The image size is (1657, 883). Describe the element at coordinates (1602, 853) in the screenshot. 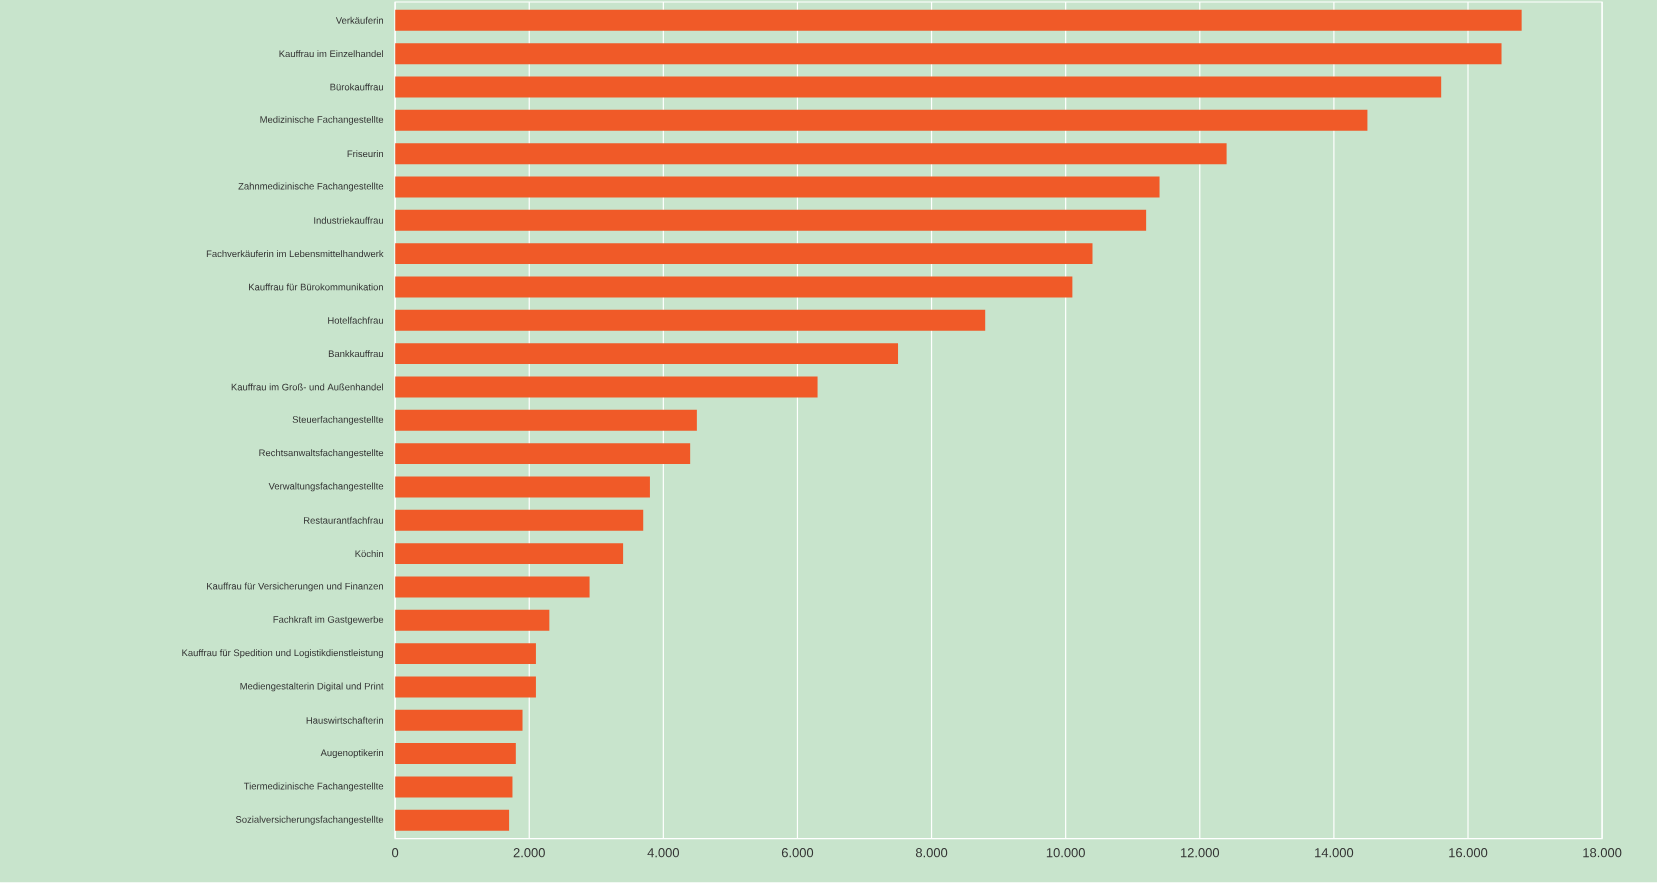

I see `x-tick-label: 18.000` at that location.